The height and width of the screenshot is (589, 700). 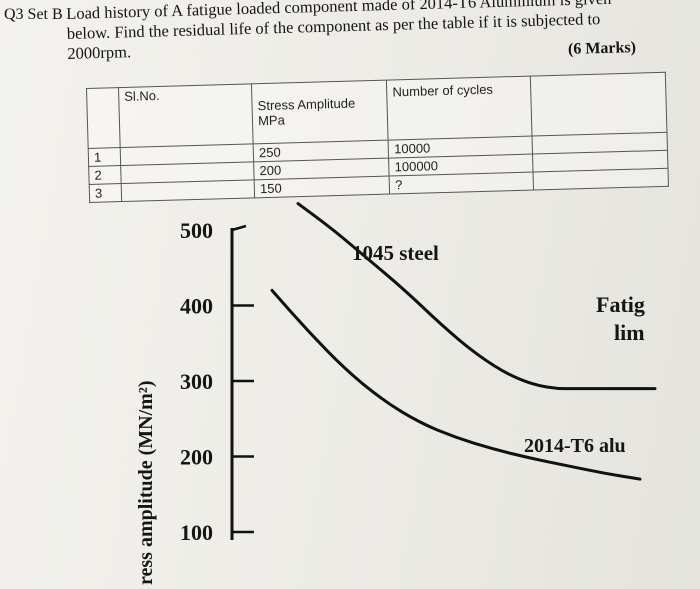 What do you see at coordinates (322, 187) in the screenshot?
I see `table-cell-stress: 150` at bounding box center [322, 187].